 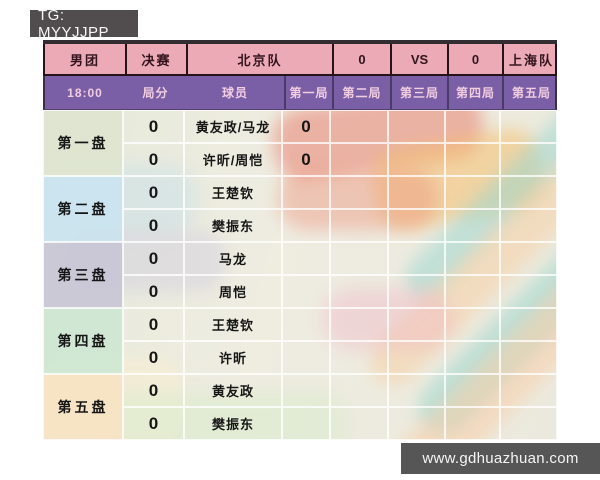 What do you see at coordinates (233, 258) in the screenshot?
I see `player-name: 马龙` at bounding box center [233, 258].